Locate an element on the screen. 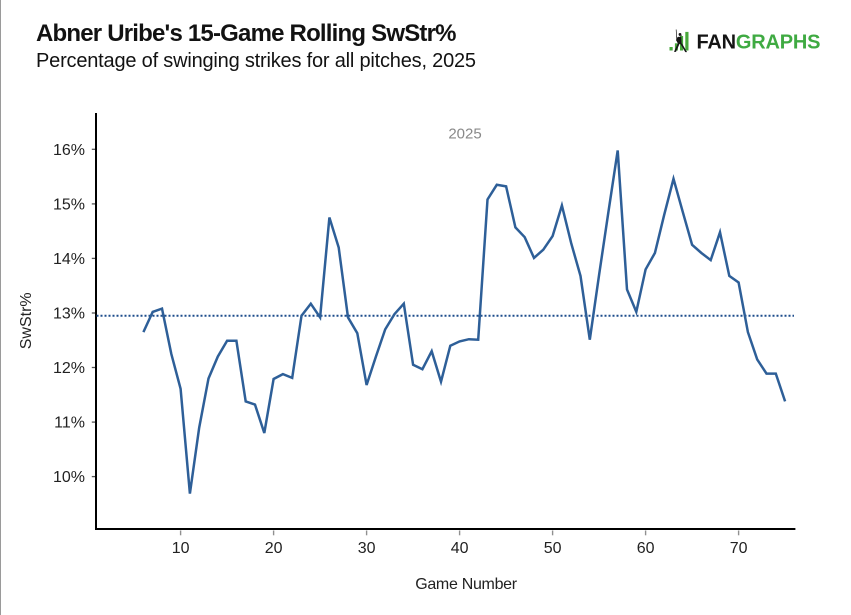  svg-text: 16% is located at coordinates (69, 150).